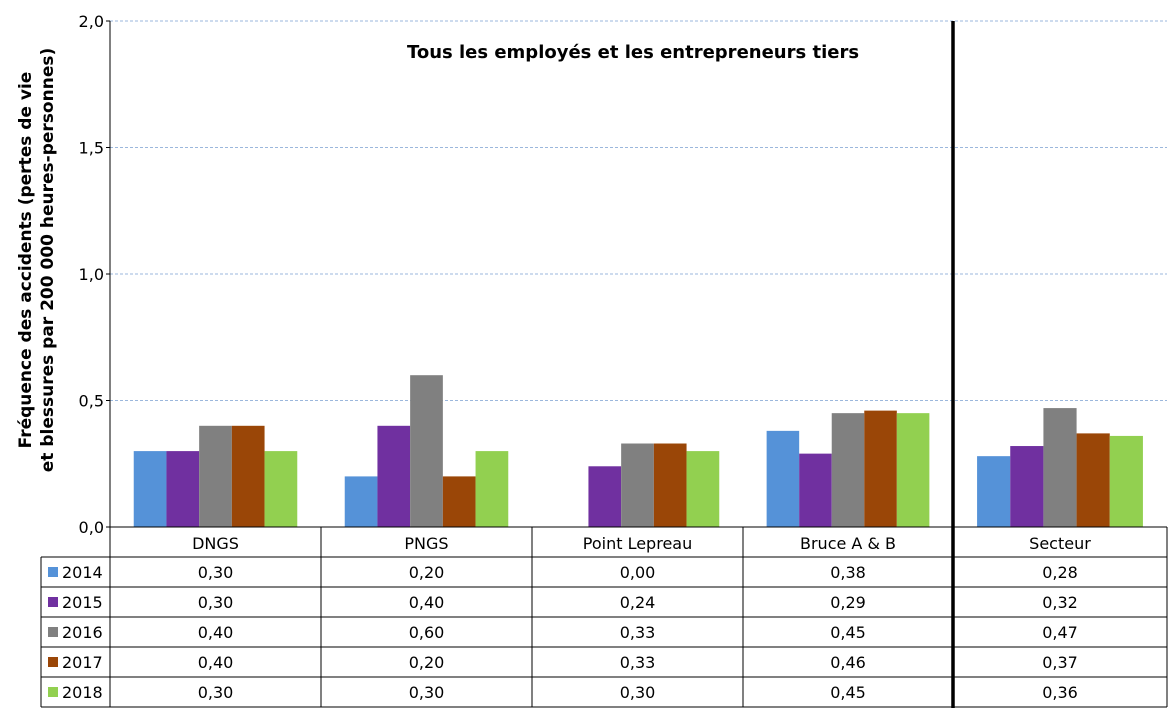 The image size is (1171, 719). Describe the element at coordinates (82, 692) in the screenshot. I see `legend-label: 2018` at that location.